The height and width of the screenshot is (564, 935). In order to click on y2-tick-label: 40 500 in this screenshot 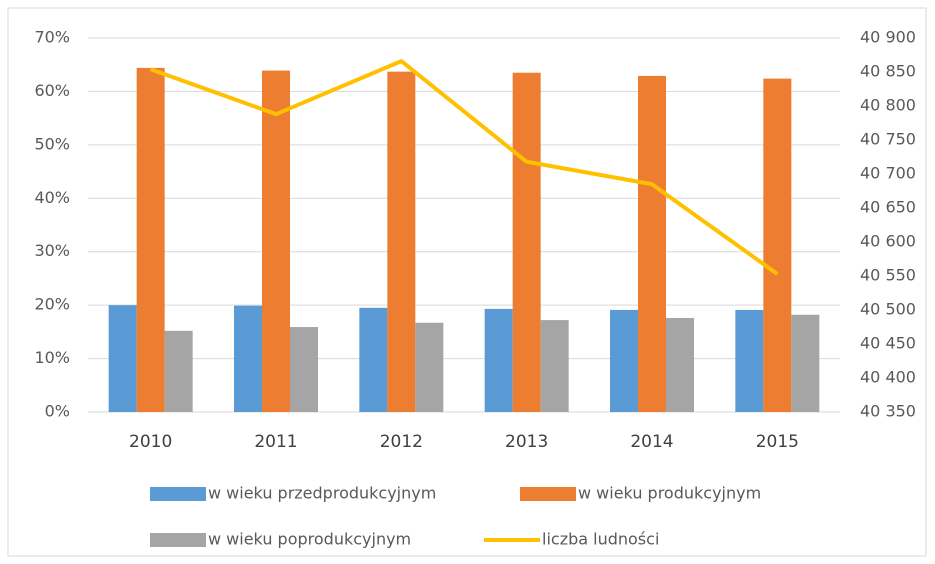, I will do `click(888, 309)`.